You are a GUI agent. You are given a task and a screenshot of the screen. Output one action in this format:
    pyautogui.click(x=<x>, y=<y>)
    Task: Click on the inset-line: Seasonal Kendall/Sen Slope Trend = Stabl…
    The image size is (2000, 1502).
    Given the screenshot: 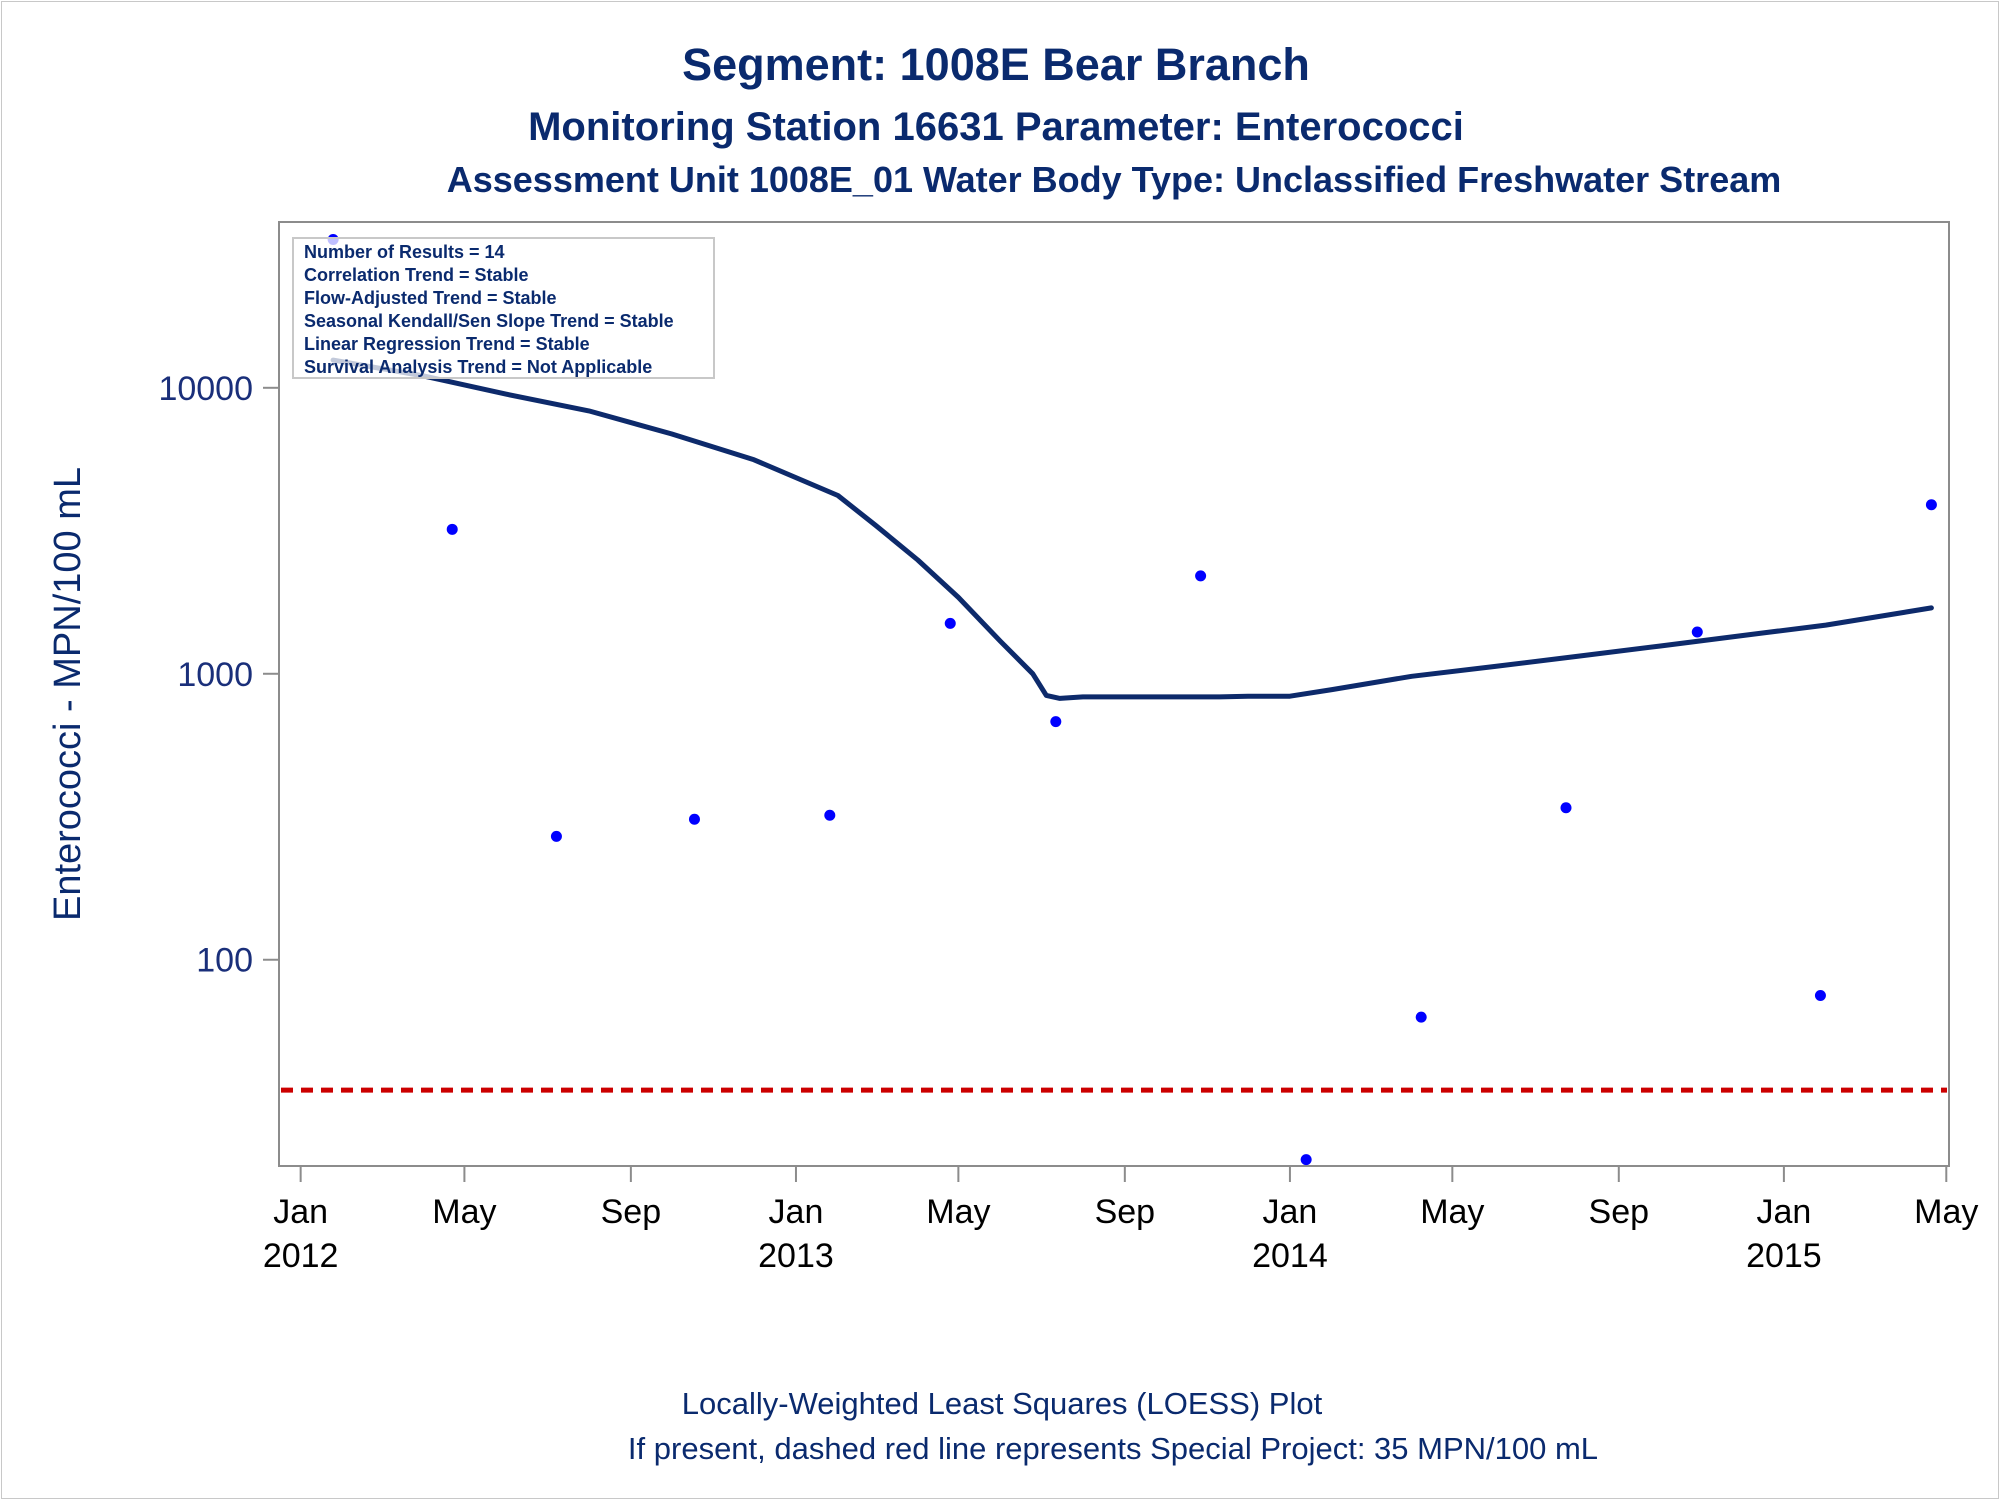 What is the action you would take?
    pyautogui.click(x=489, y=321)
    